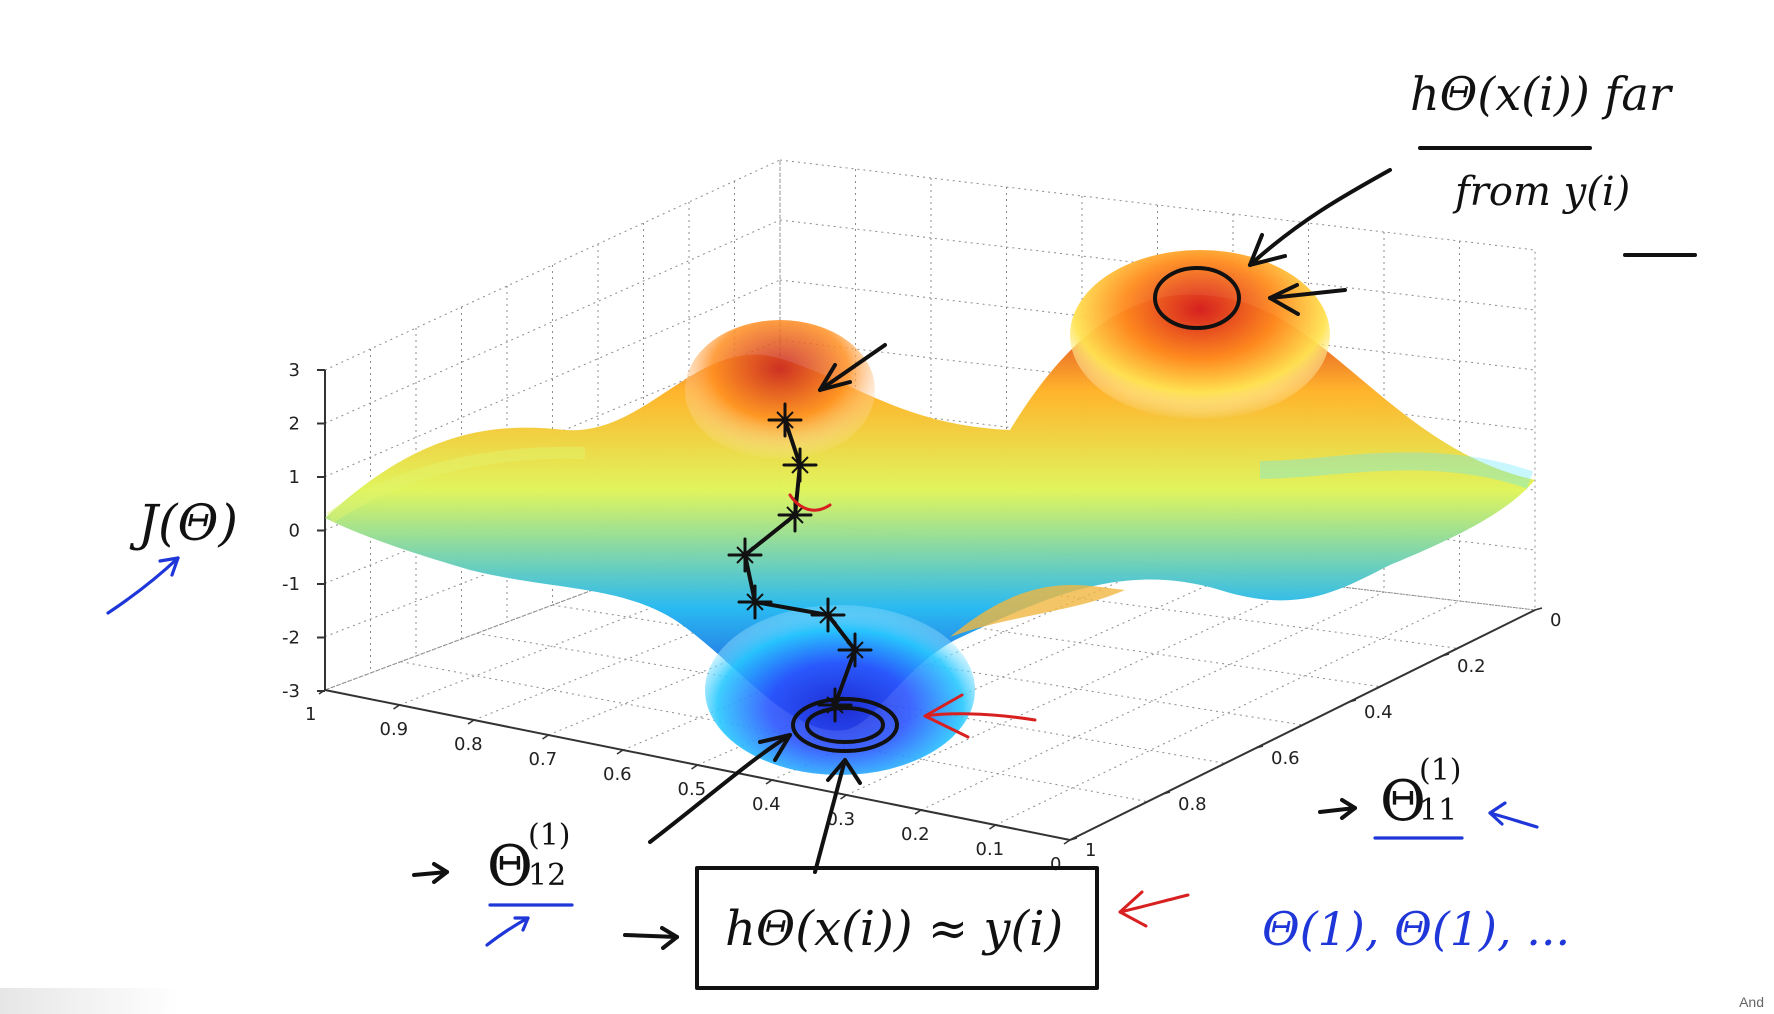  What do you see at coordinates (1751, 1002) in the screenshot?
I see `corner-watermark: And` at bounding box center [1751, 1002].